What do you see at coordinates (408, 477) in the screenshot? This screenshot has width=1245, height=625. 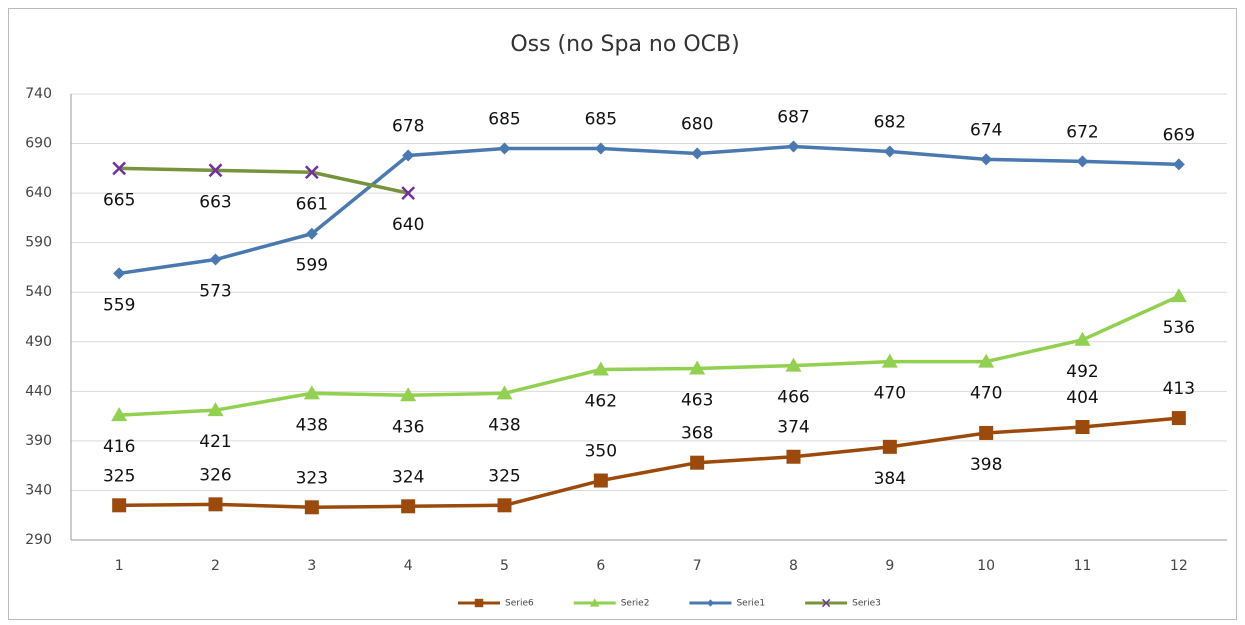 I see `data-label: 324` at bounding box center [408, 477].